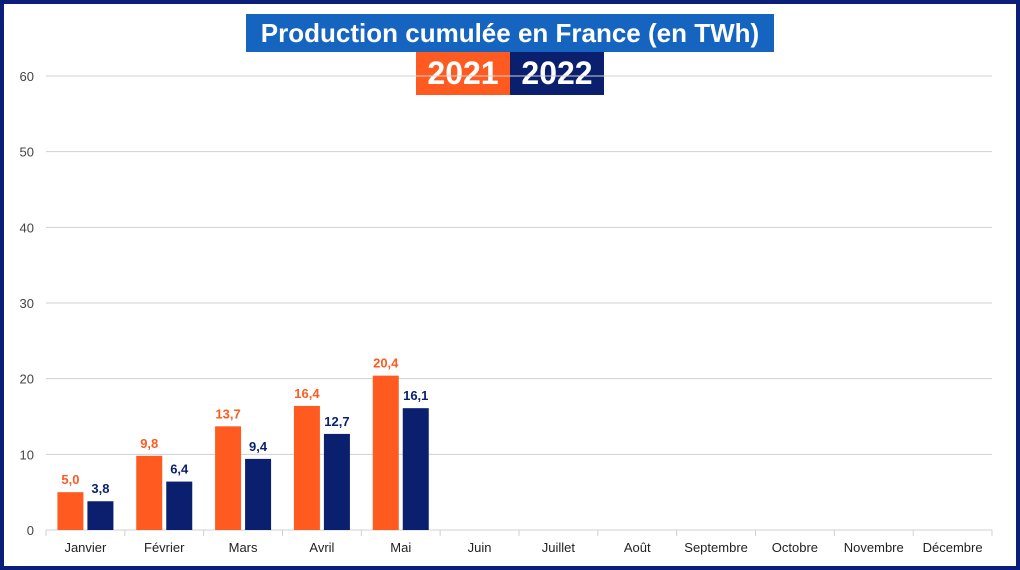  What do you see at coordinates (179, 469) in the screenshot?
I see `data-label-2022: 6,4` at bounding box center [179, 469].